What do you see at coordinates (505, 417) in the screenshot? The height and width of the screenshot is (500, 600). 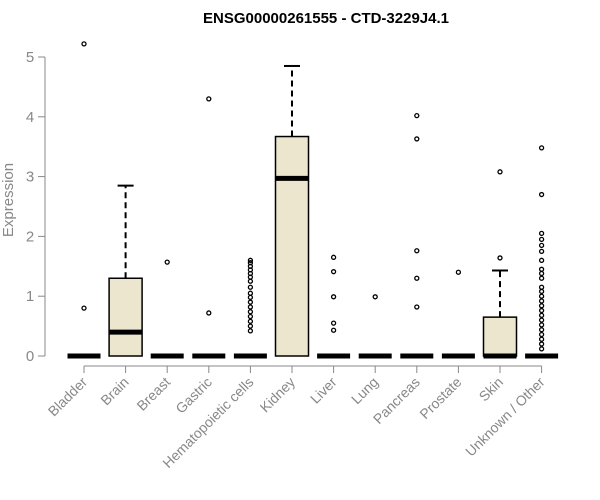 I see `x-tick-label: Unknown / Other` at bounding box center [505, 417].